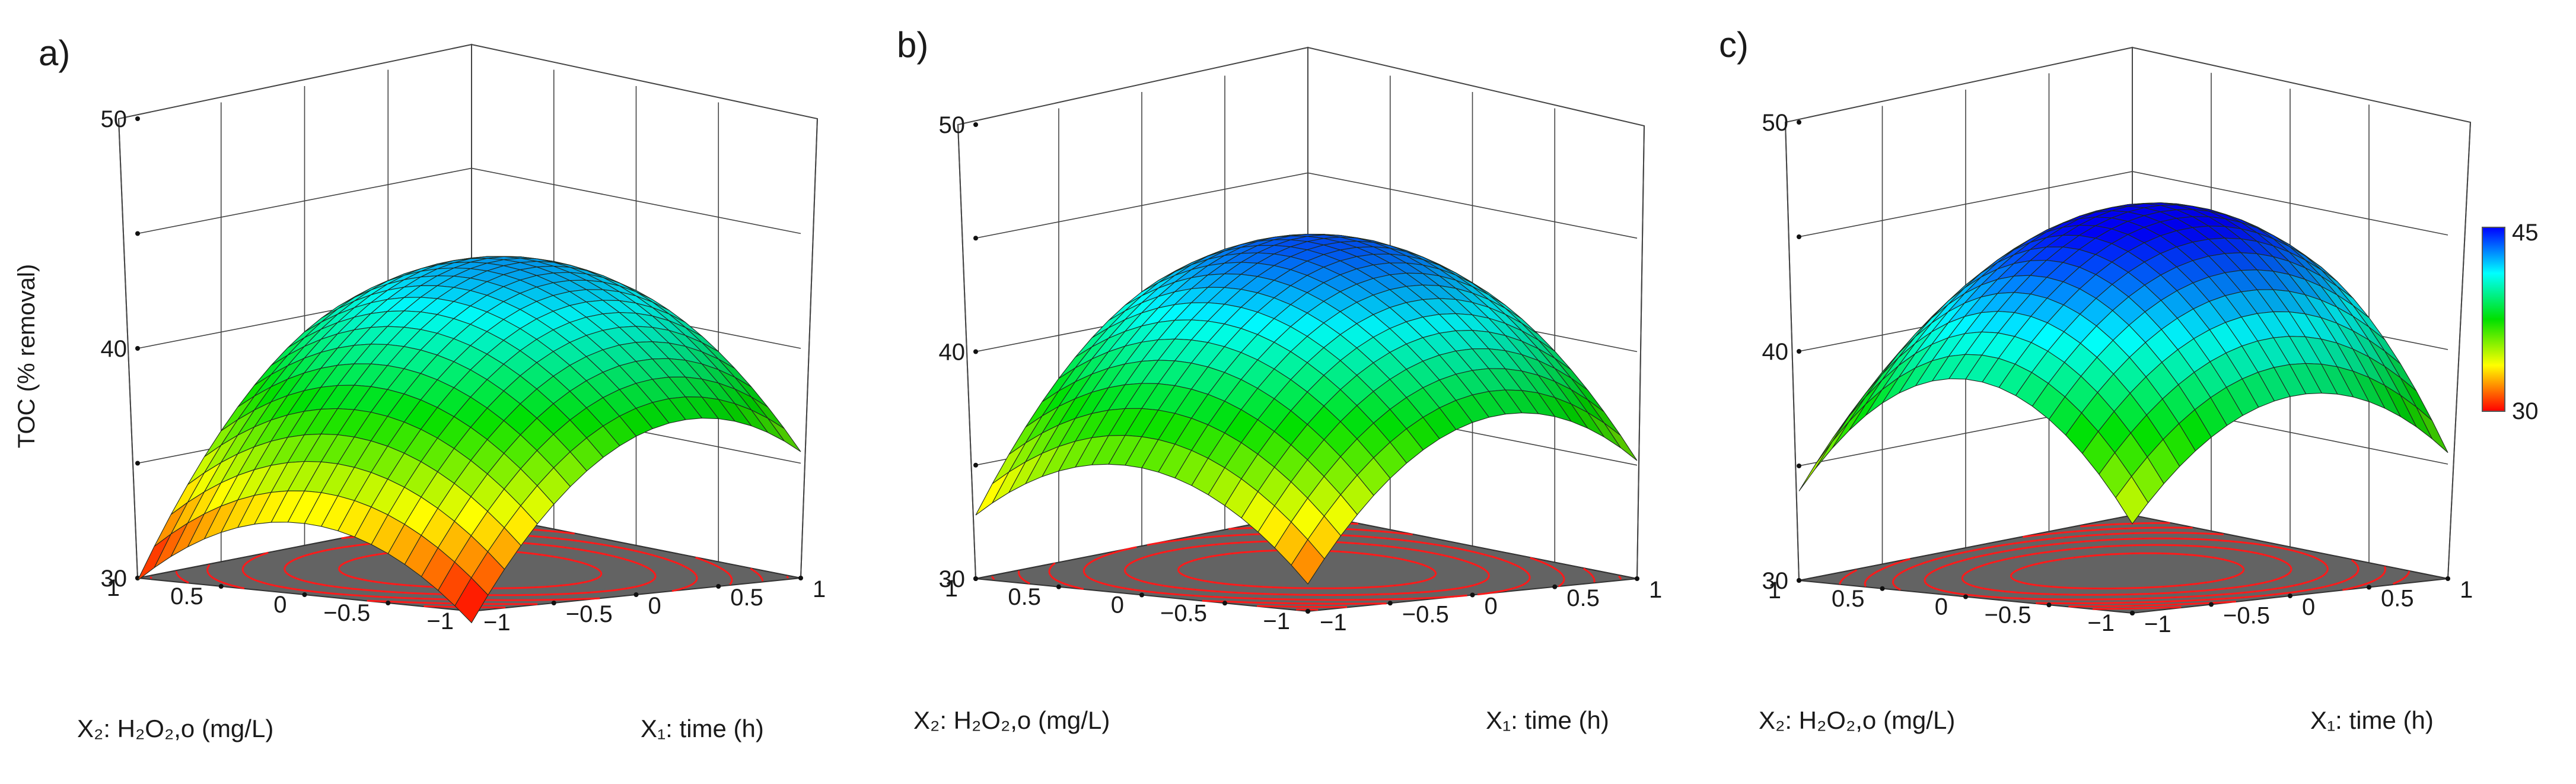  Describe the element at coordinates (2493, 319) in the screenshot. I see `colorbar-gradient` at that location.